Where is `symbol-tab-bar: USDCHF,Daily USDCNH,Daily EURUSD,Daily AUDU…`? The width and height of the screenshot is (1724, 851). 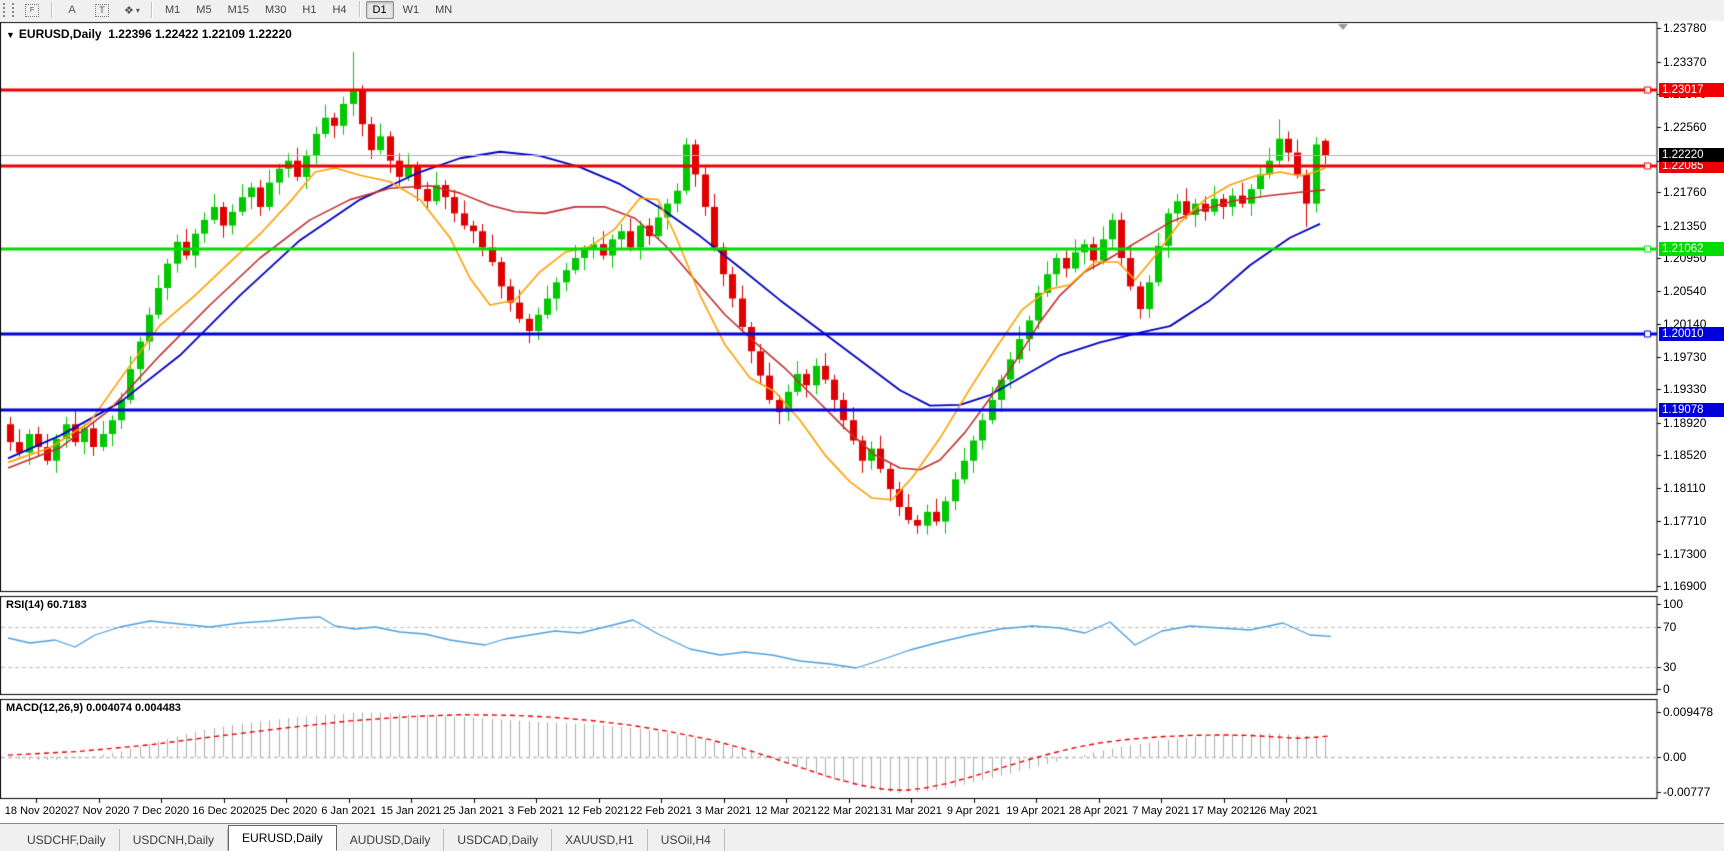 symbol-tab-bar: USDCHF,Daily USDCNH,Daily EURUSD,Daily AUDU… is located at coordinates (862, 837).